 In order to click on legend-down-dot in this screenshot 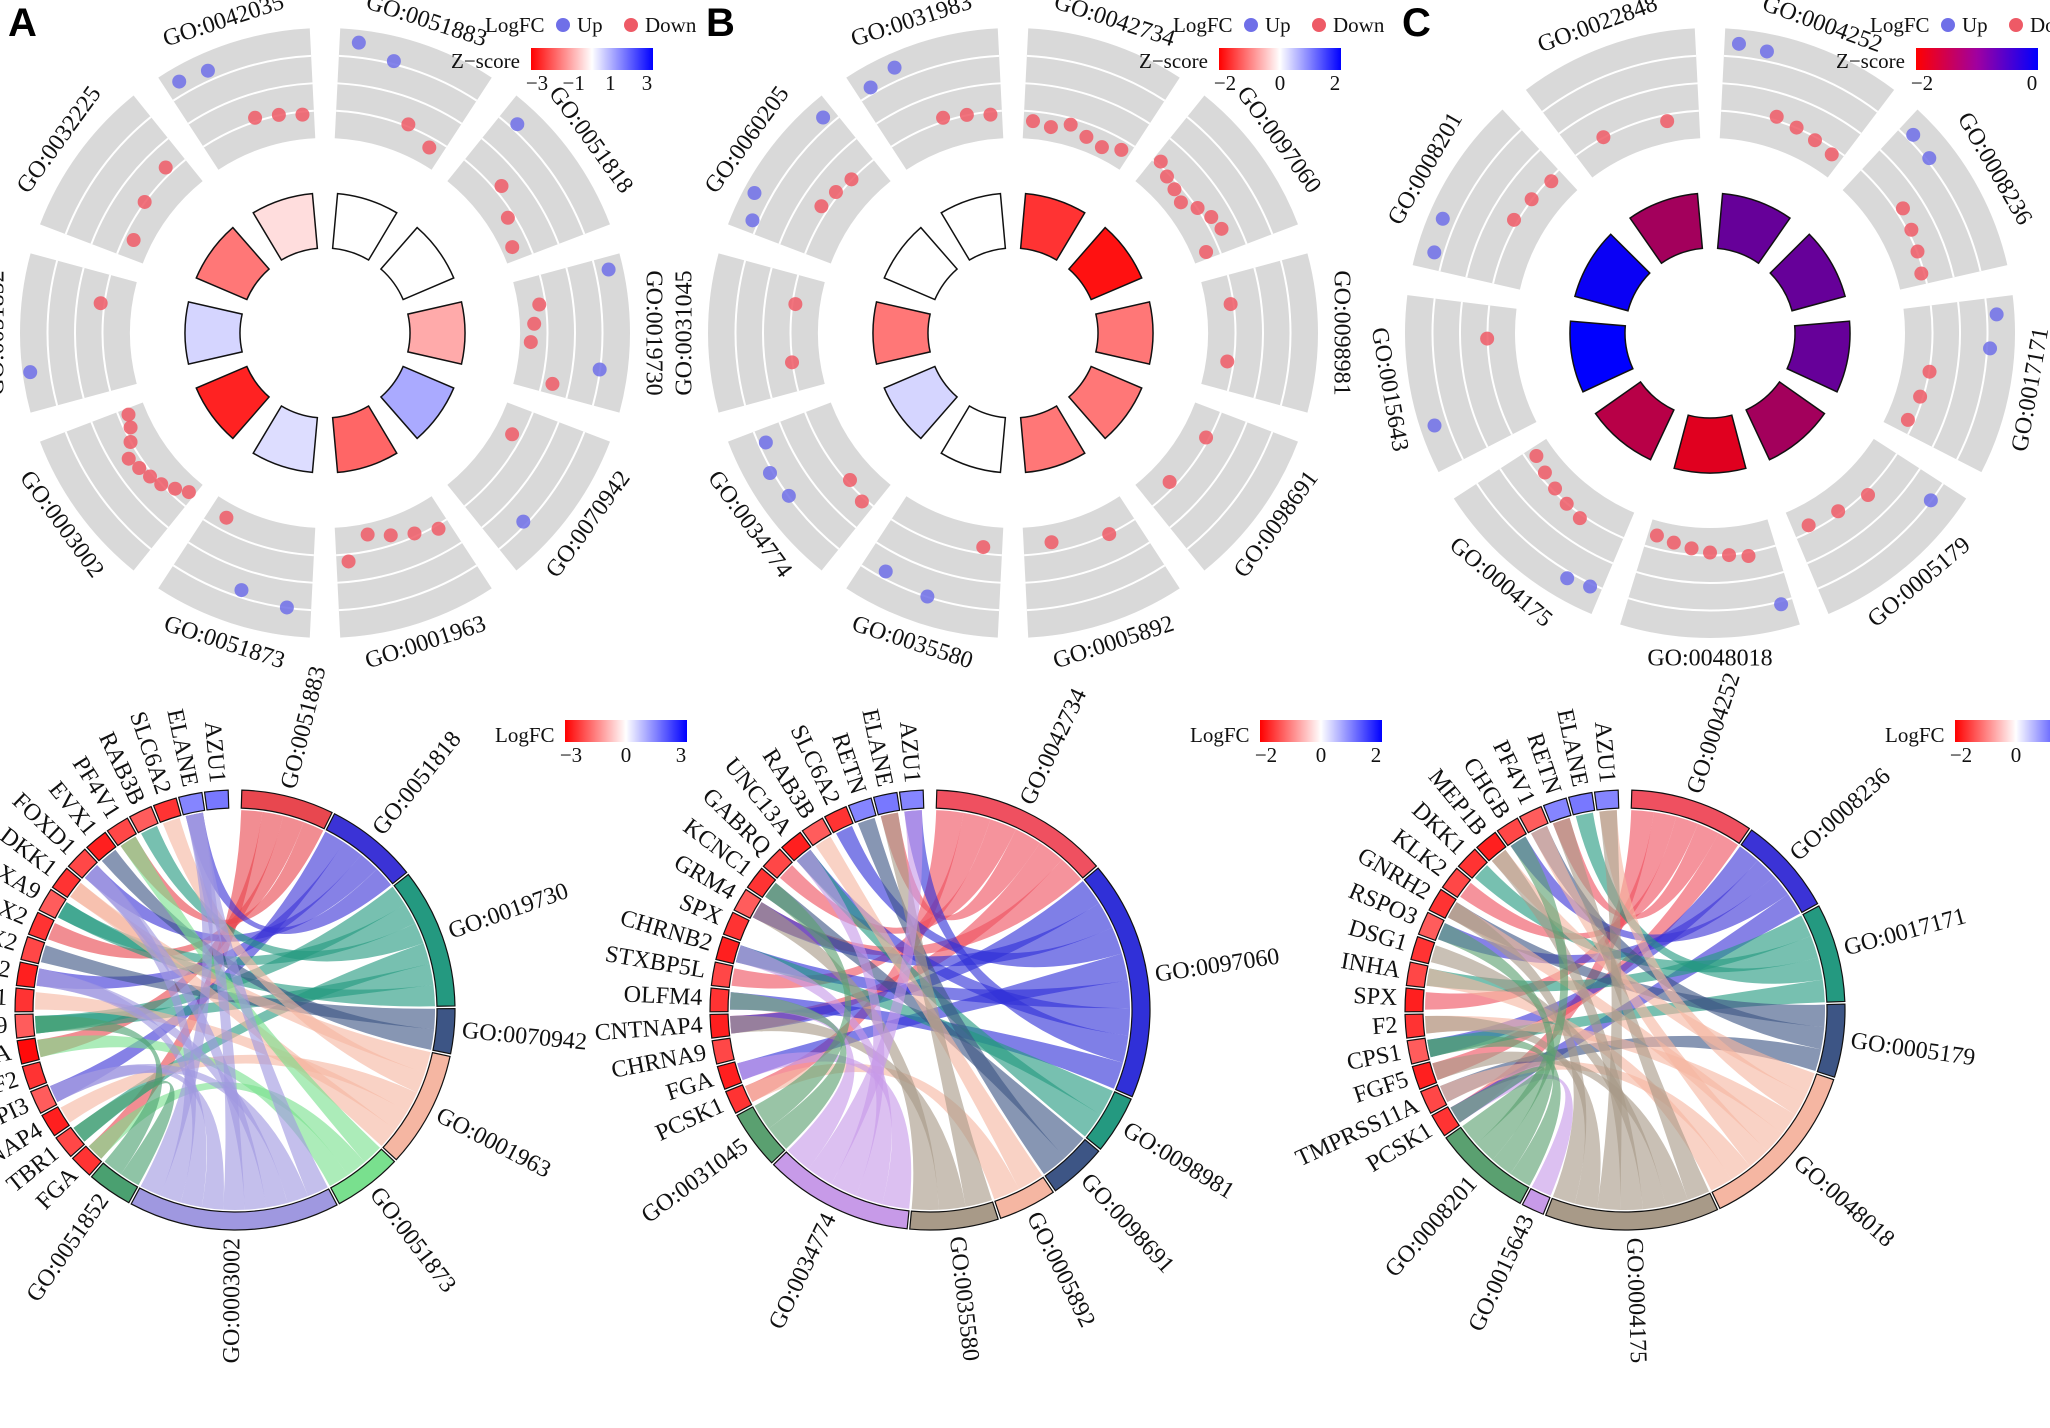, I will do `click(1319, 25)`.